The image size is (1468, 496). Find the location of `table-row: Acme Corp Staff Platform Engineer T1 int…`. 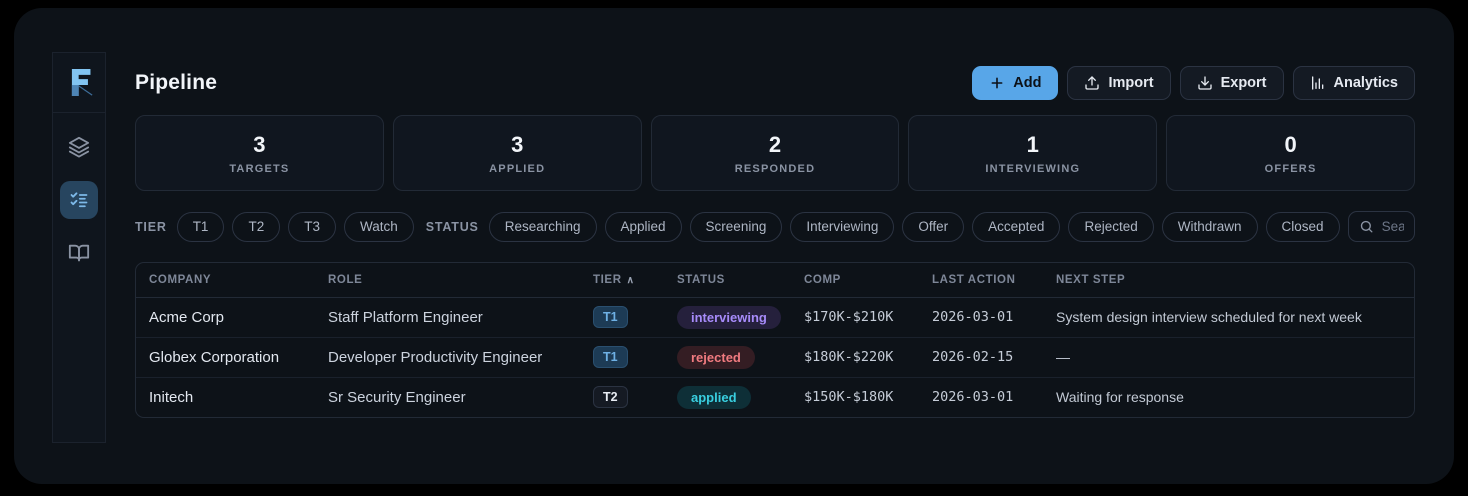

table-row: Acme Corp Staff Platform Engineer T1 int… is located at coordinates (775, 317).